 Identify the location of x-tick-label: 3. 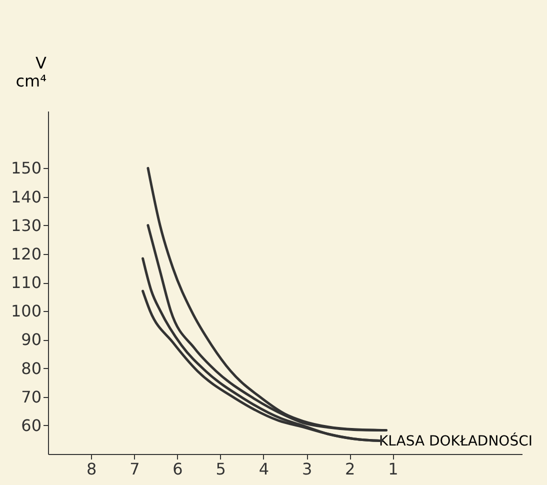
(307, 469).